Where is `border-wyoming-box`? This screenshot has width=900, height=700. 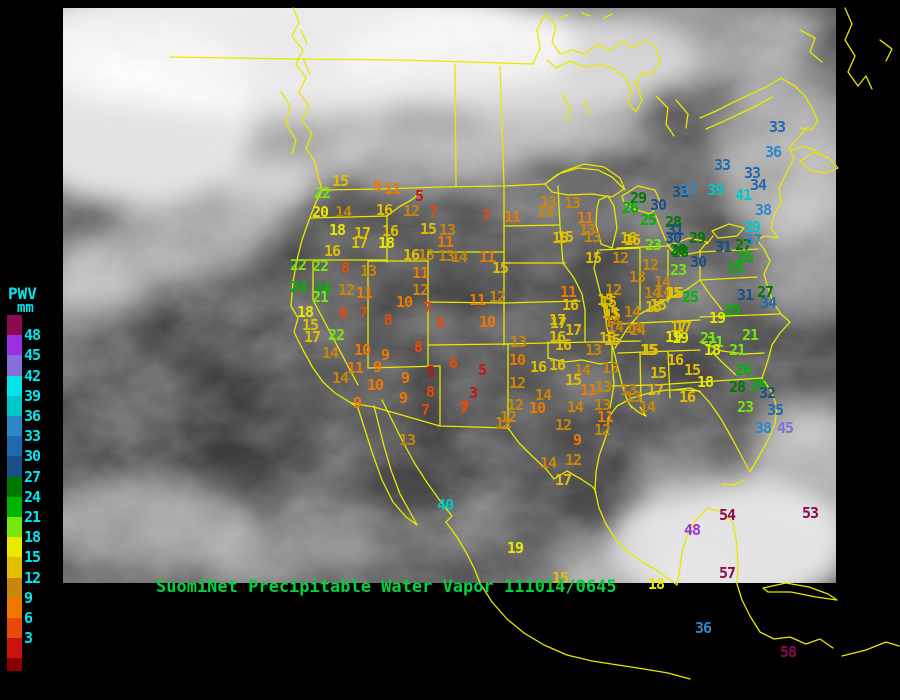 border-wyoming-box is located at coordinates (466, 277).